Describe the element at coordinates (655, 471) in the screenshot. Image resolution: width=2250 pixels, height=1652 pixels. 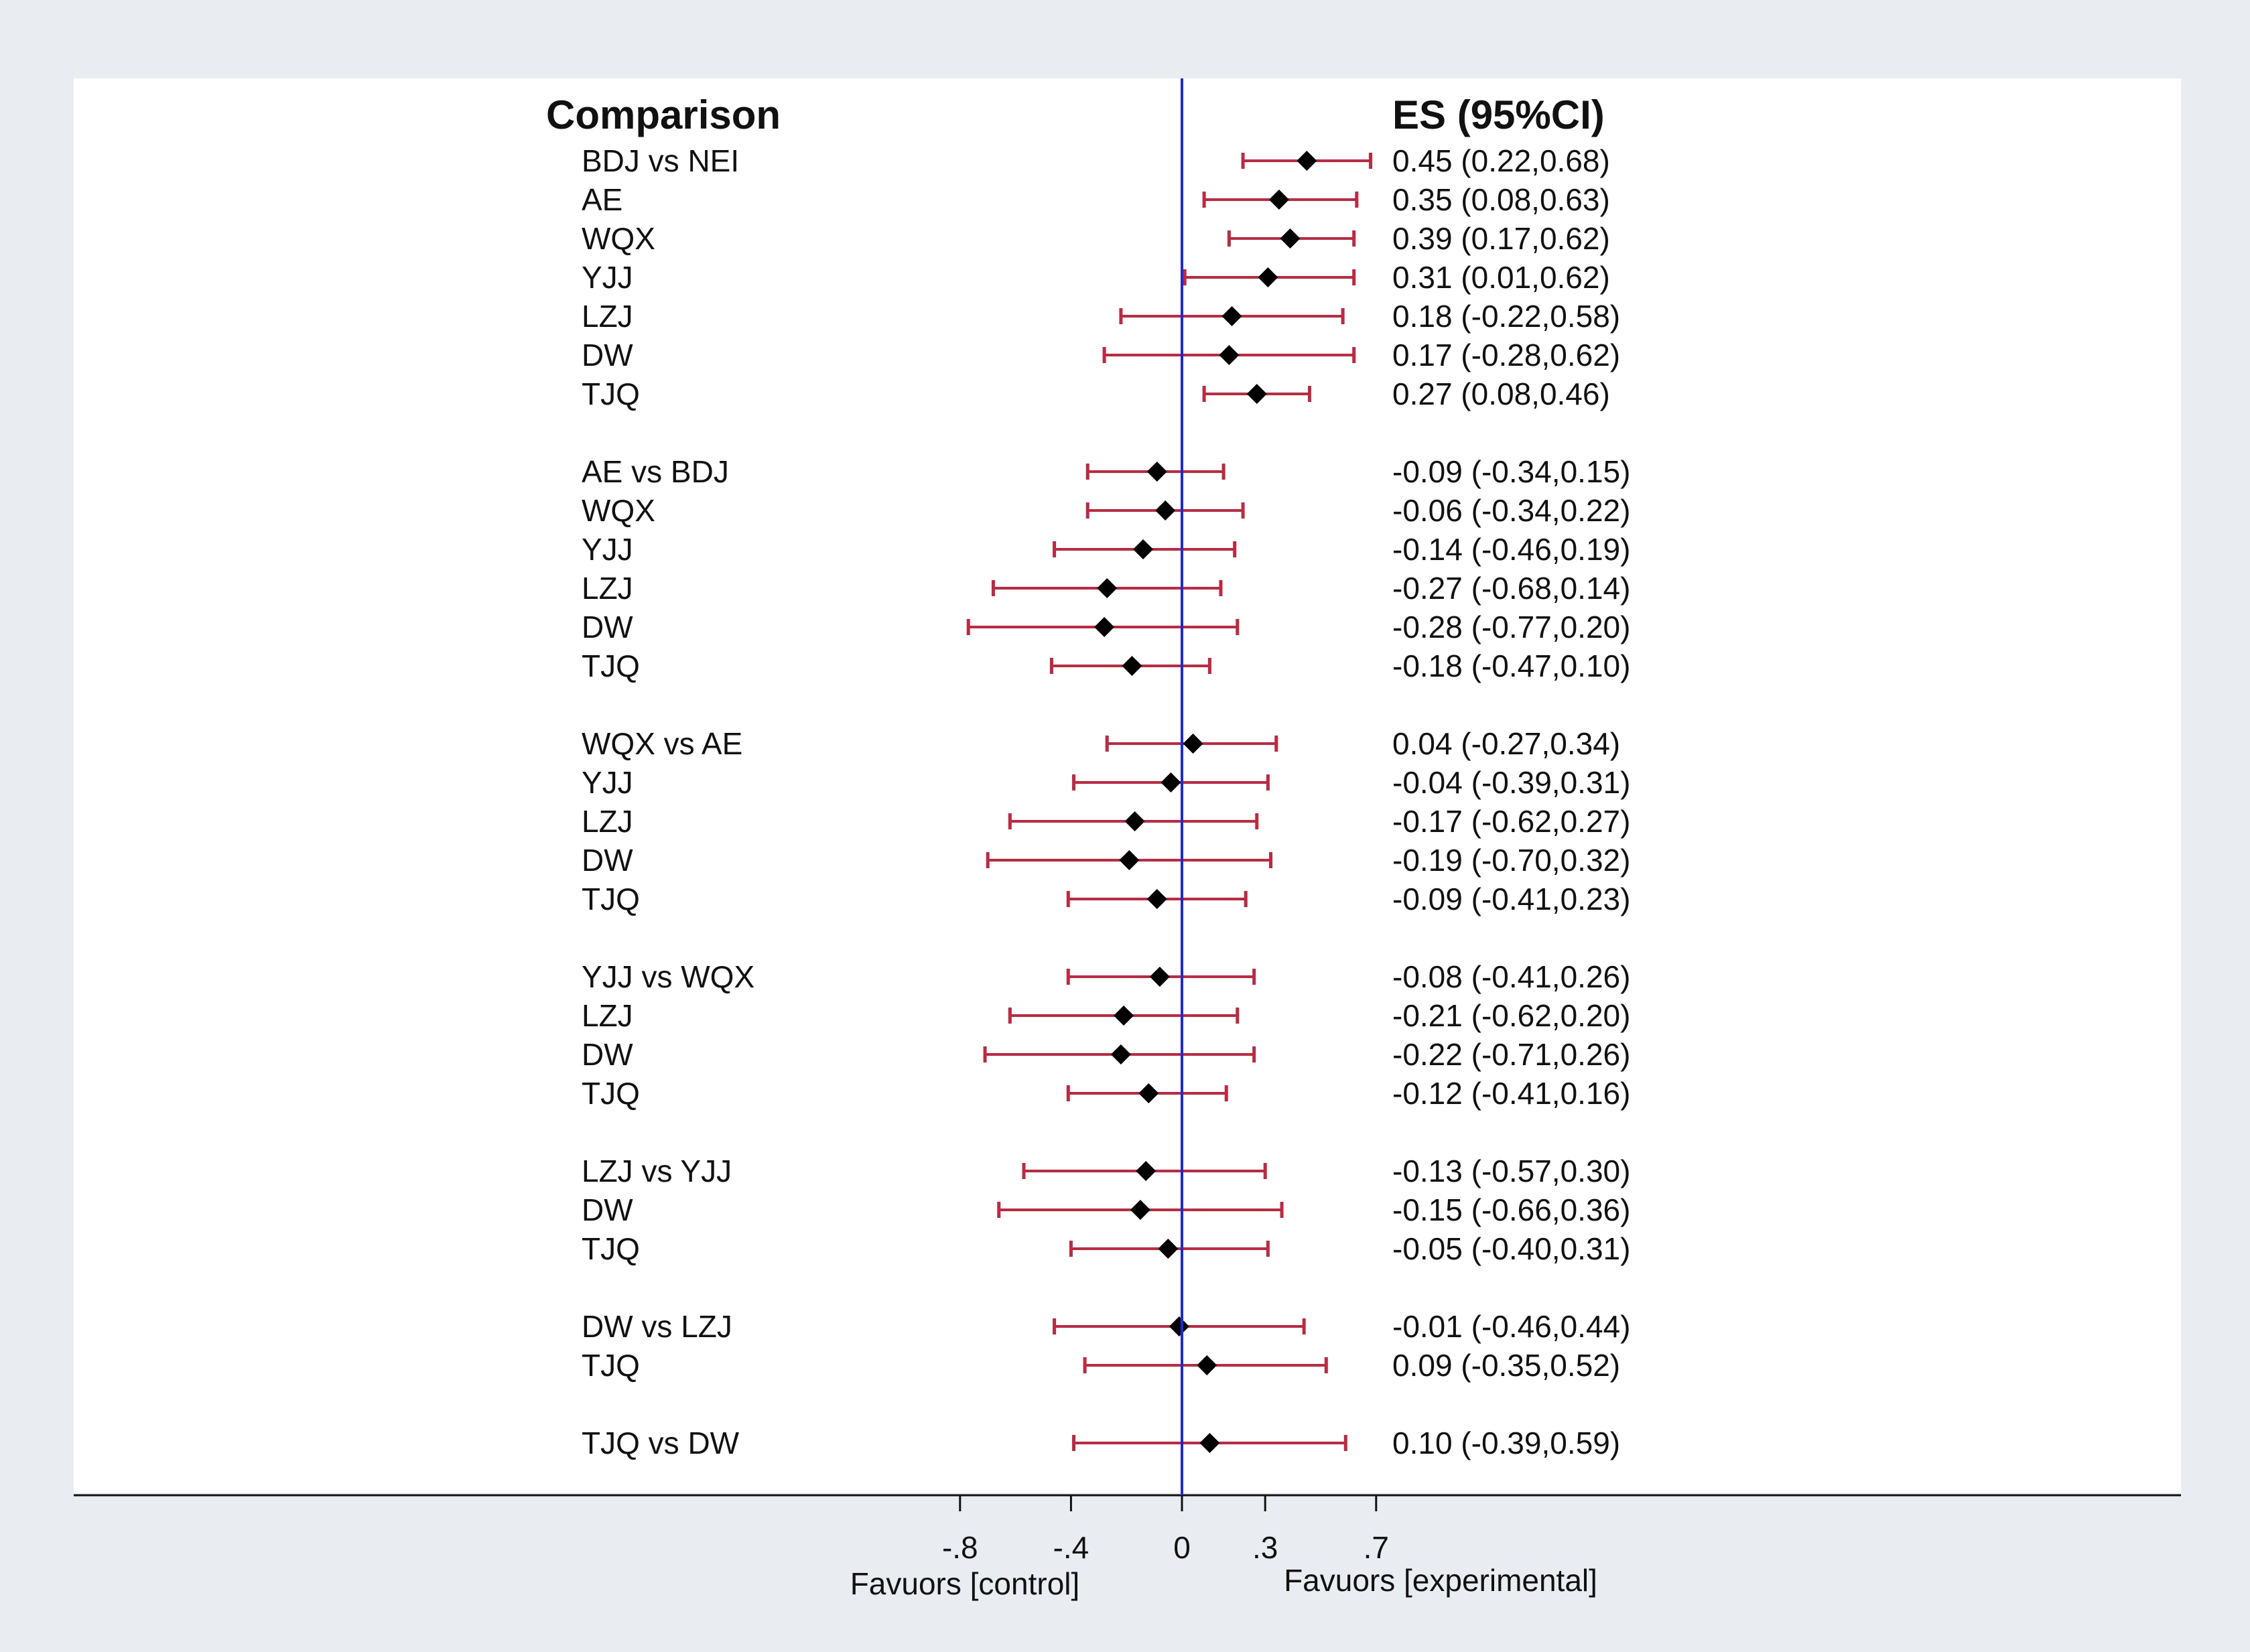
I see `row-label: AE vs BDJ` at that location.